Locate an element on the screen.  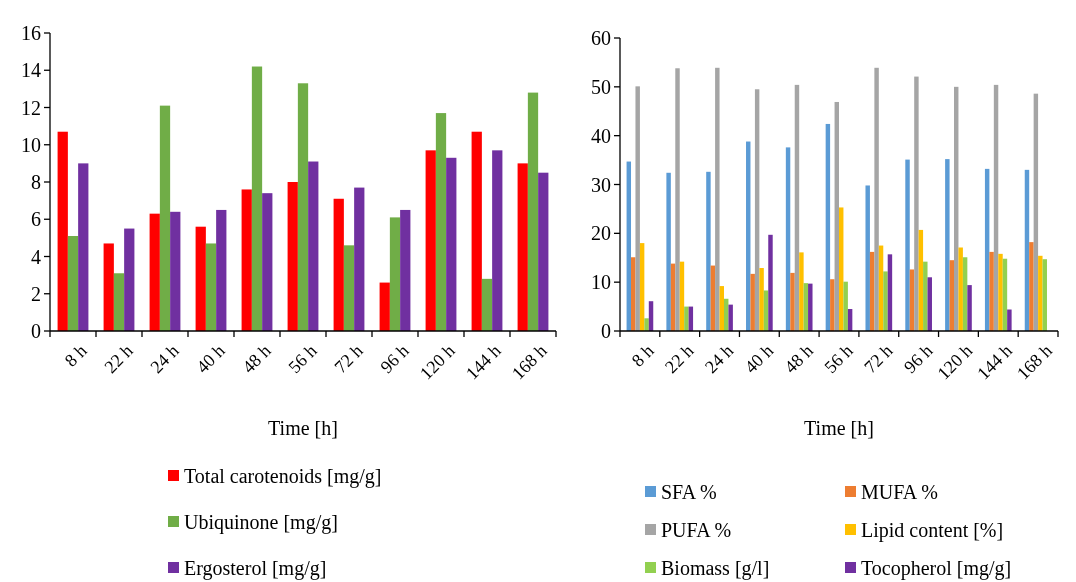
y-tick-label: 2 is located at coordinates (36, 293).